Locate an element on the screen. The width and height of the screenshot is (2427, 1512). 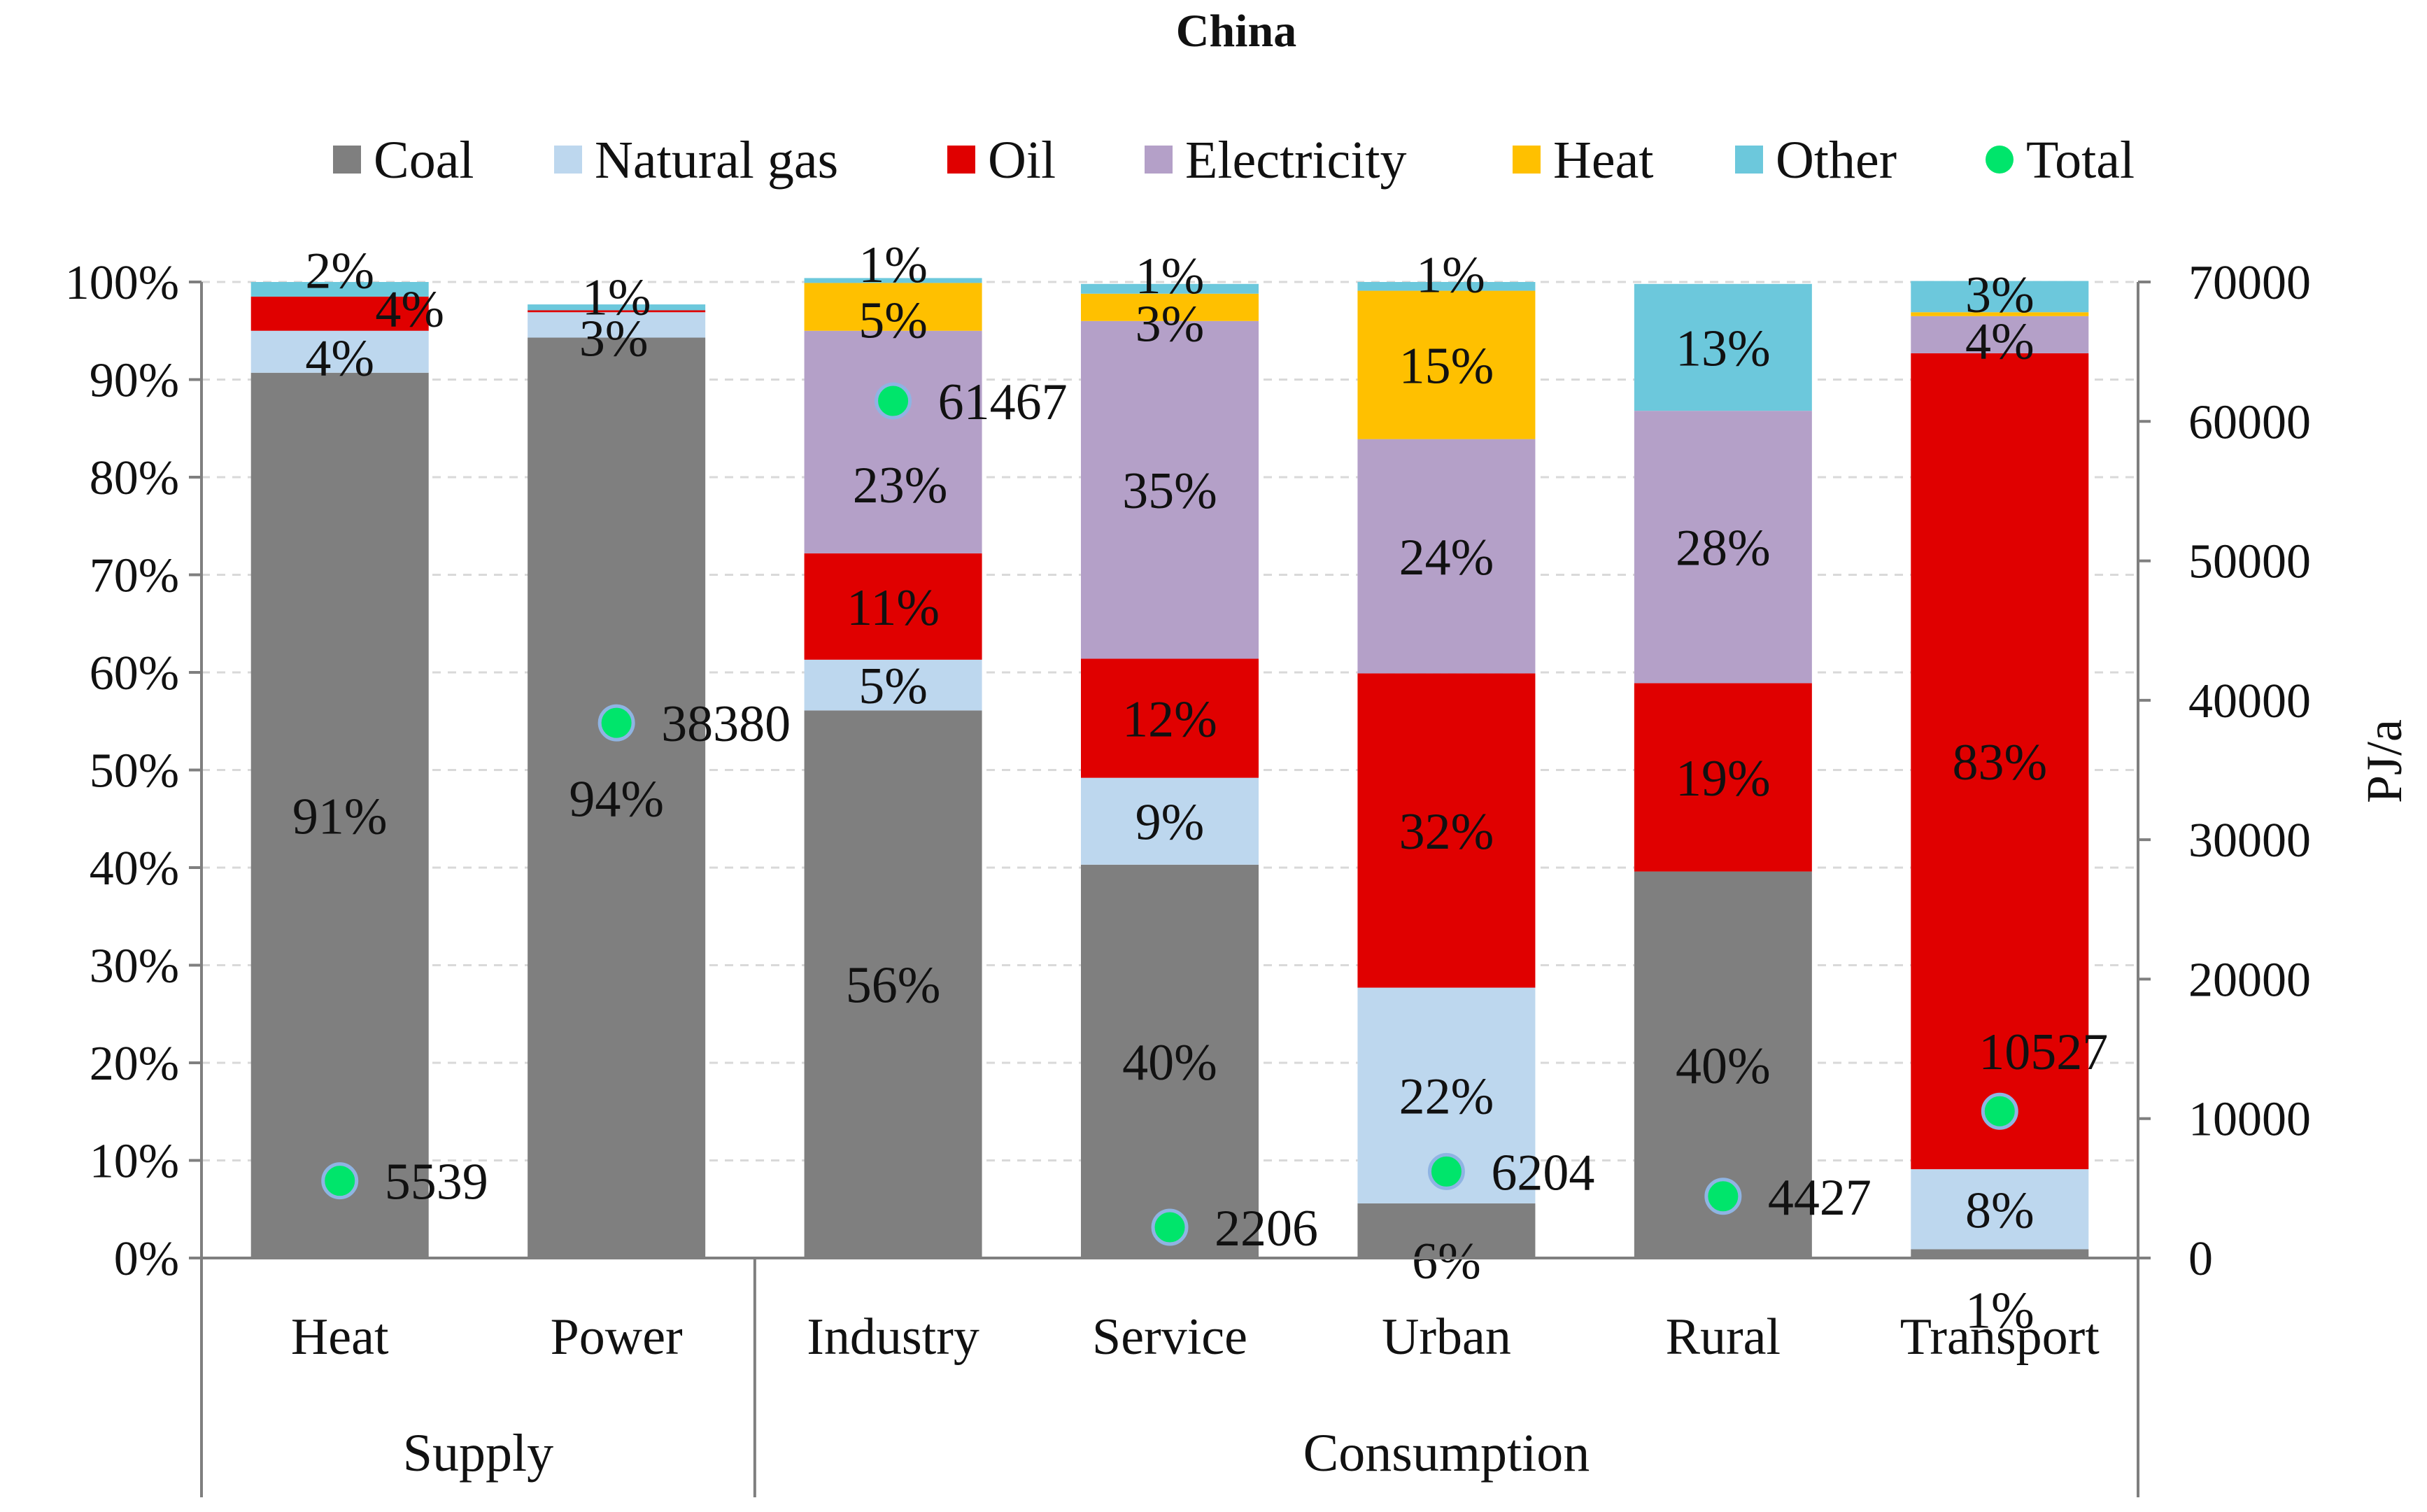
bar-rural-oil is located at coordinates (1723, 777).